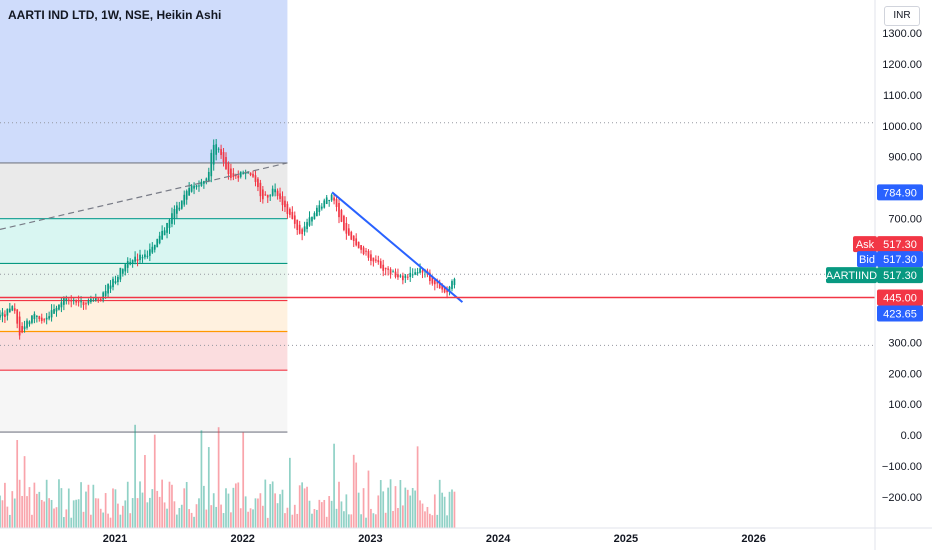 This screenshot has height=550, width=932. I want to click on support-price-tag: 445.00, so click(900, 298).